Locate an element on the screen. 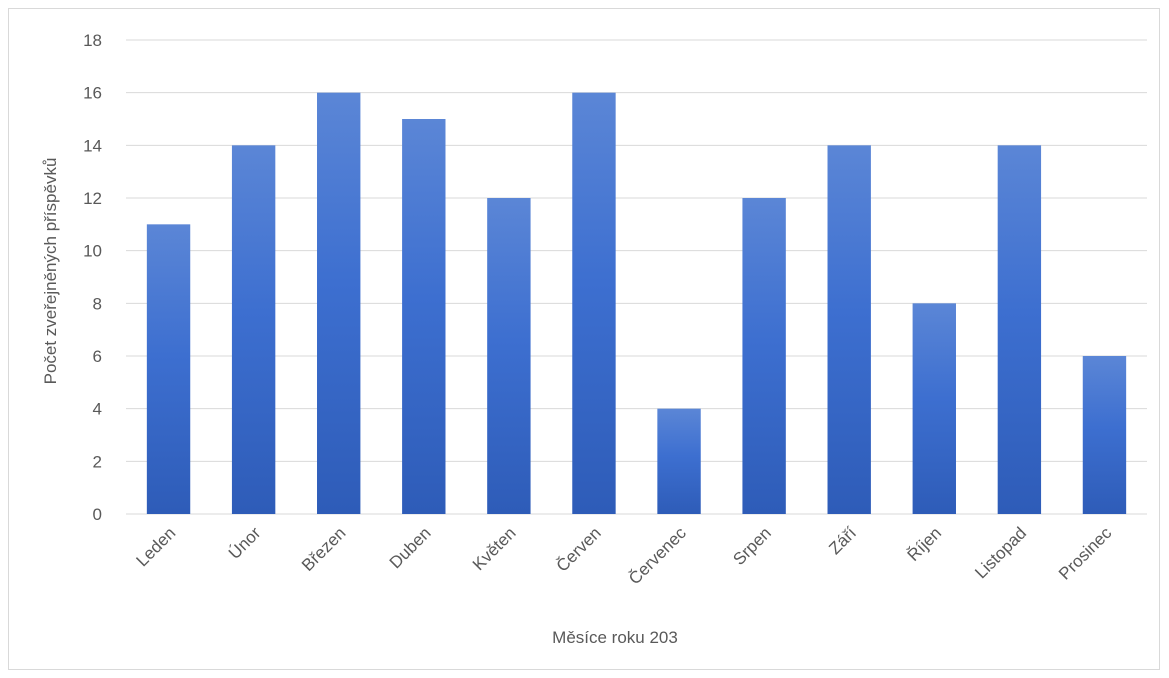 This screenshot has height=678, width=1169. x-tick-label: Únor is located at coordinates (245, 543).